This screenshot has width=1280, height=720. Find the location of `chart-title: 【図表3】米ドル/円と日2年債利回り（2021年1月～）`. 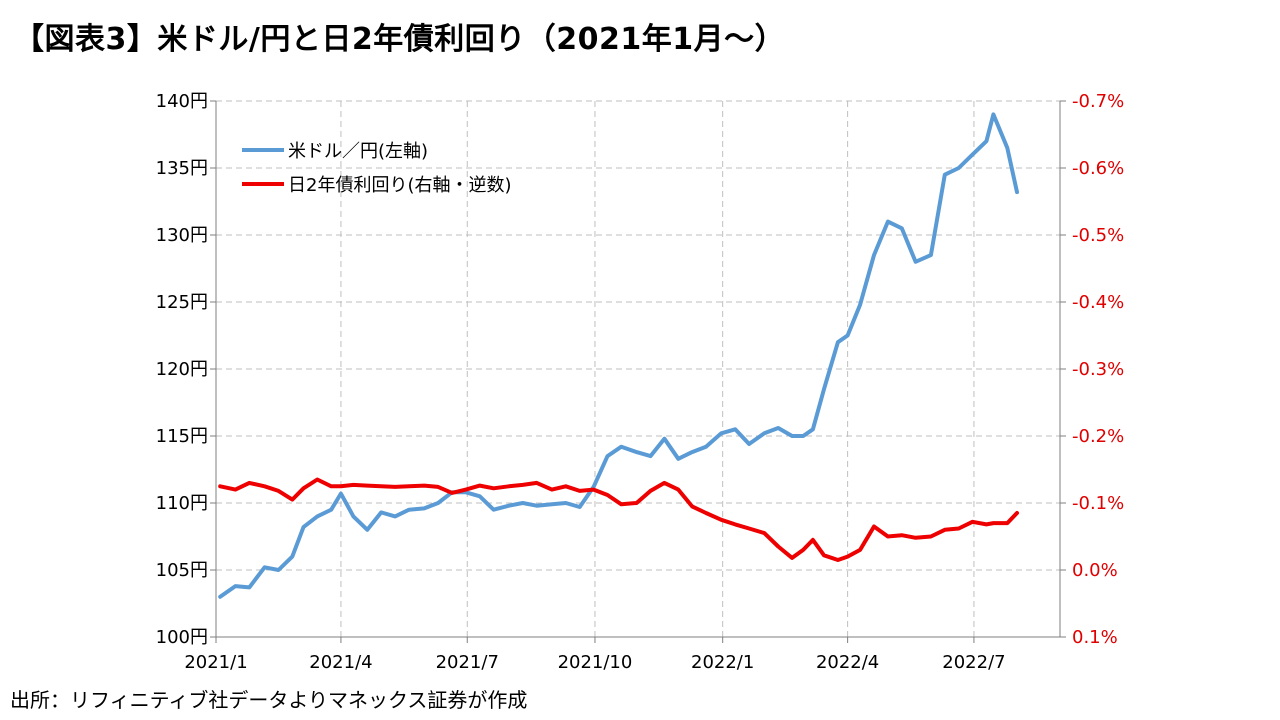

chart-title: 【図表3】米ドル/円と日2年債利回り（2021年1月～） is located at coordinates (400, 39).